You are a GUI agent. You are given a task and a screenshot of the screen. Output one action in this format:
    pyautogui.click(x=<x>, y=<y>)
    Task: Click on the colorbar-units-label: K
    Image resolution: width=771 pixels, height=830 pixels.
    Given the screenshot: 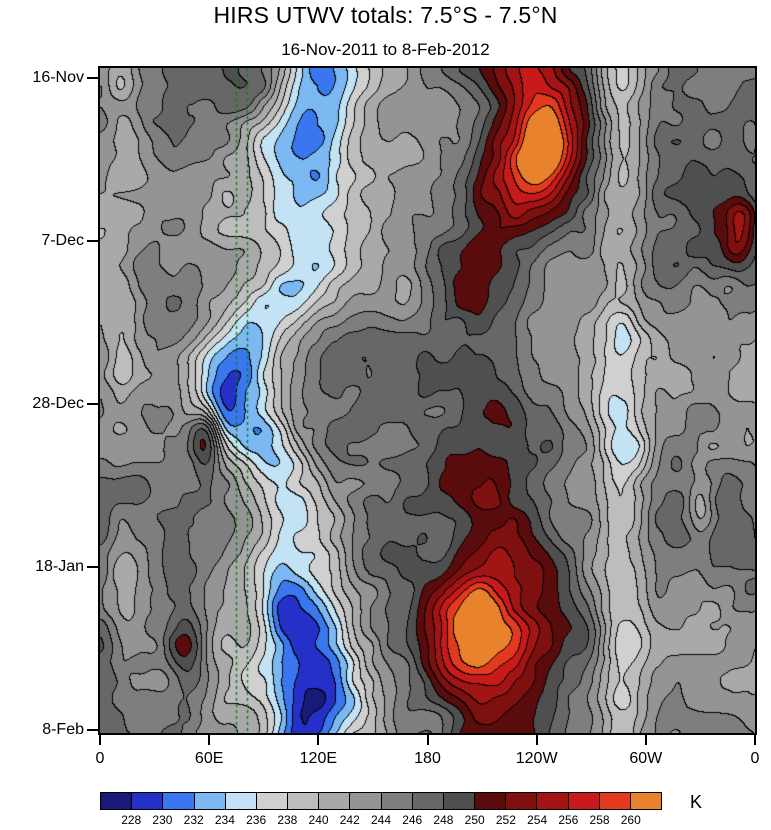 What is the action you would take?
    pyautogui.click(x=696, y=802)
    